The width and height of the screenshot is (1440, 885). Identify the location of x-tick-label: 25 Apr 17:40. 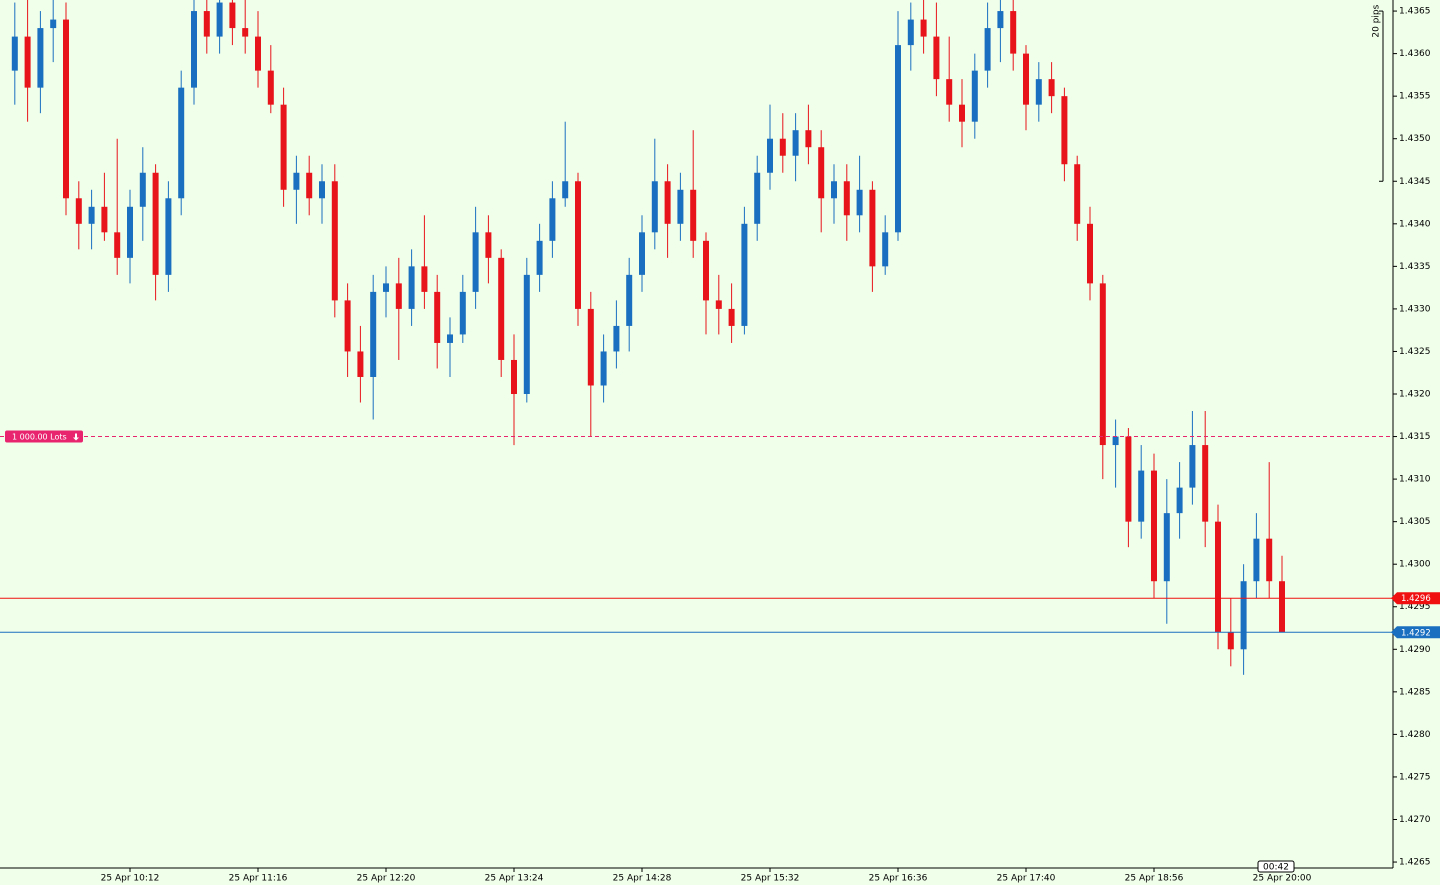
(1026, 879).